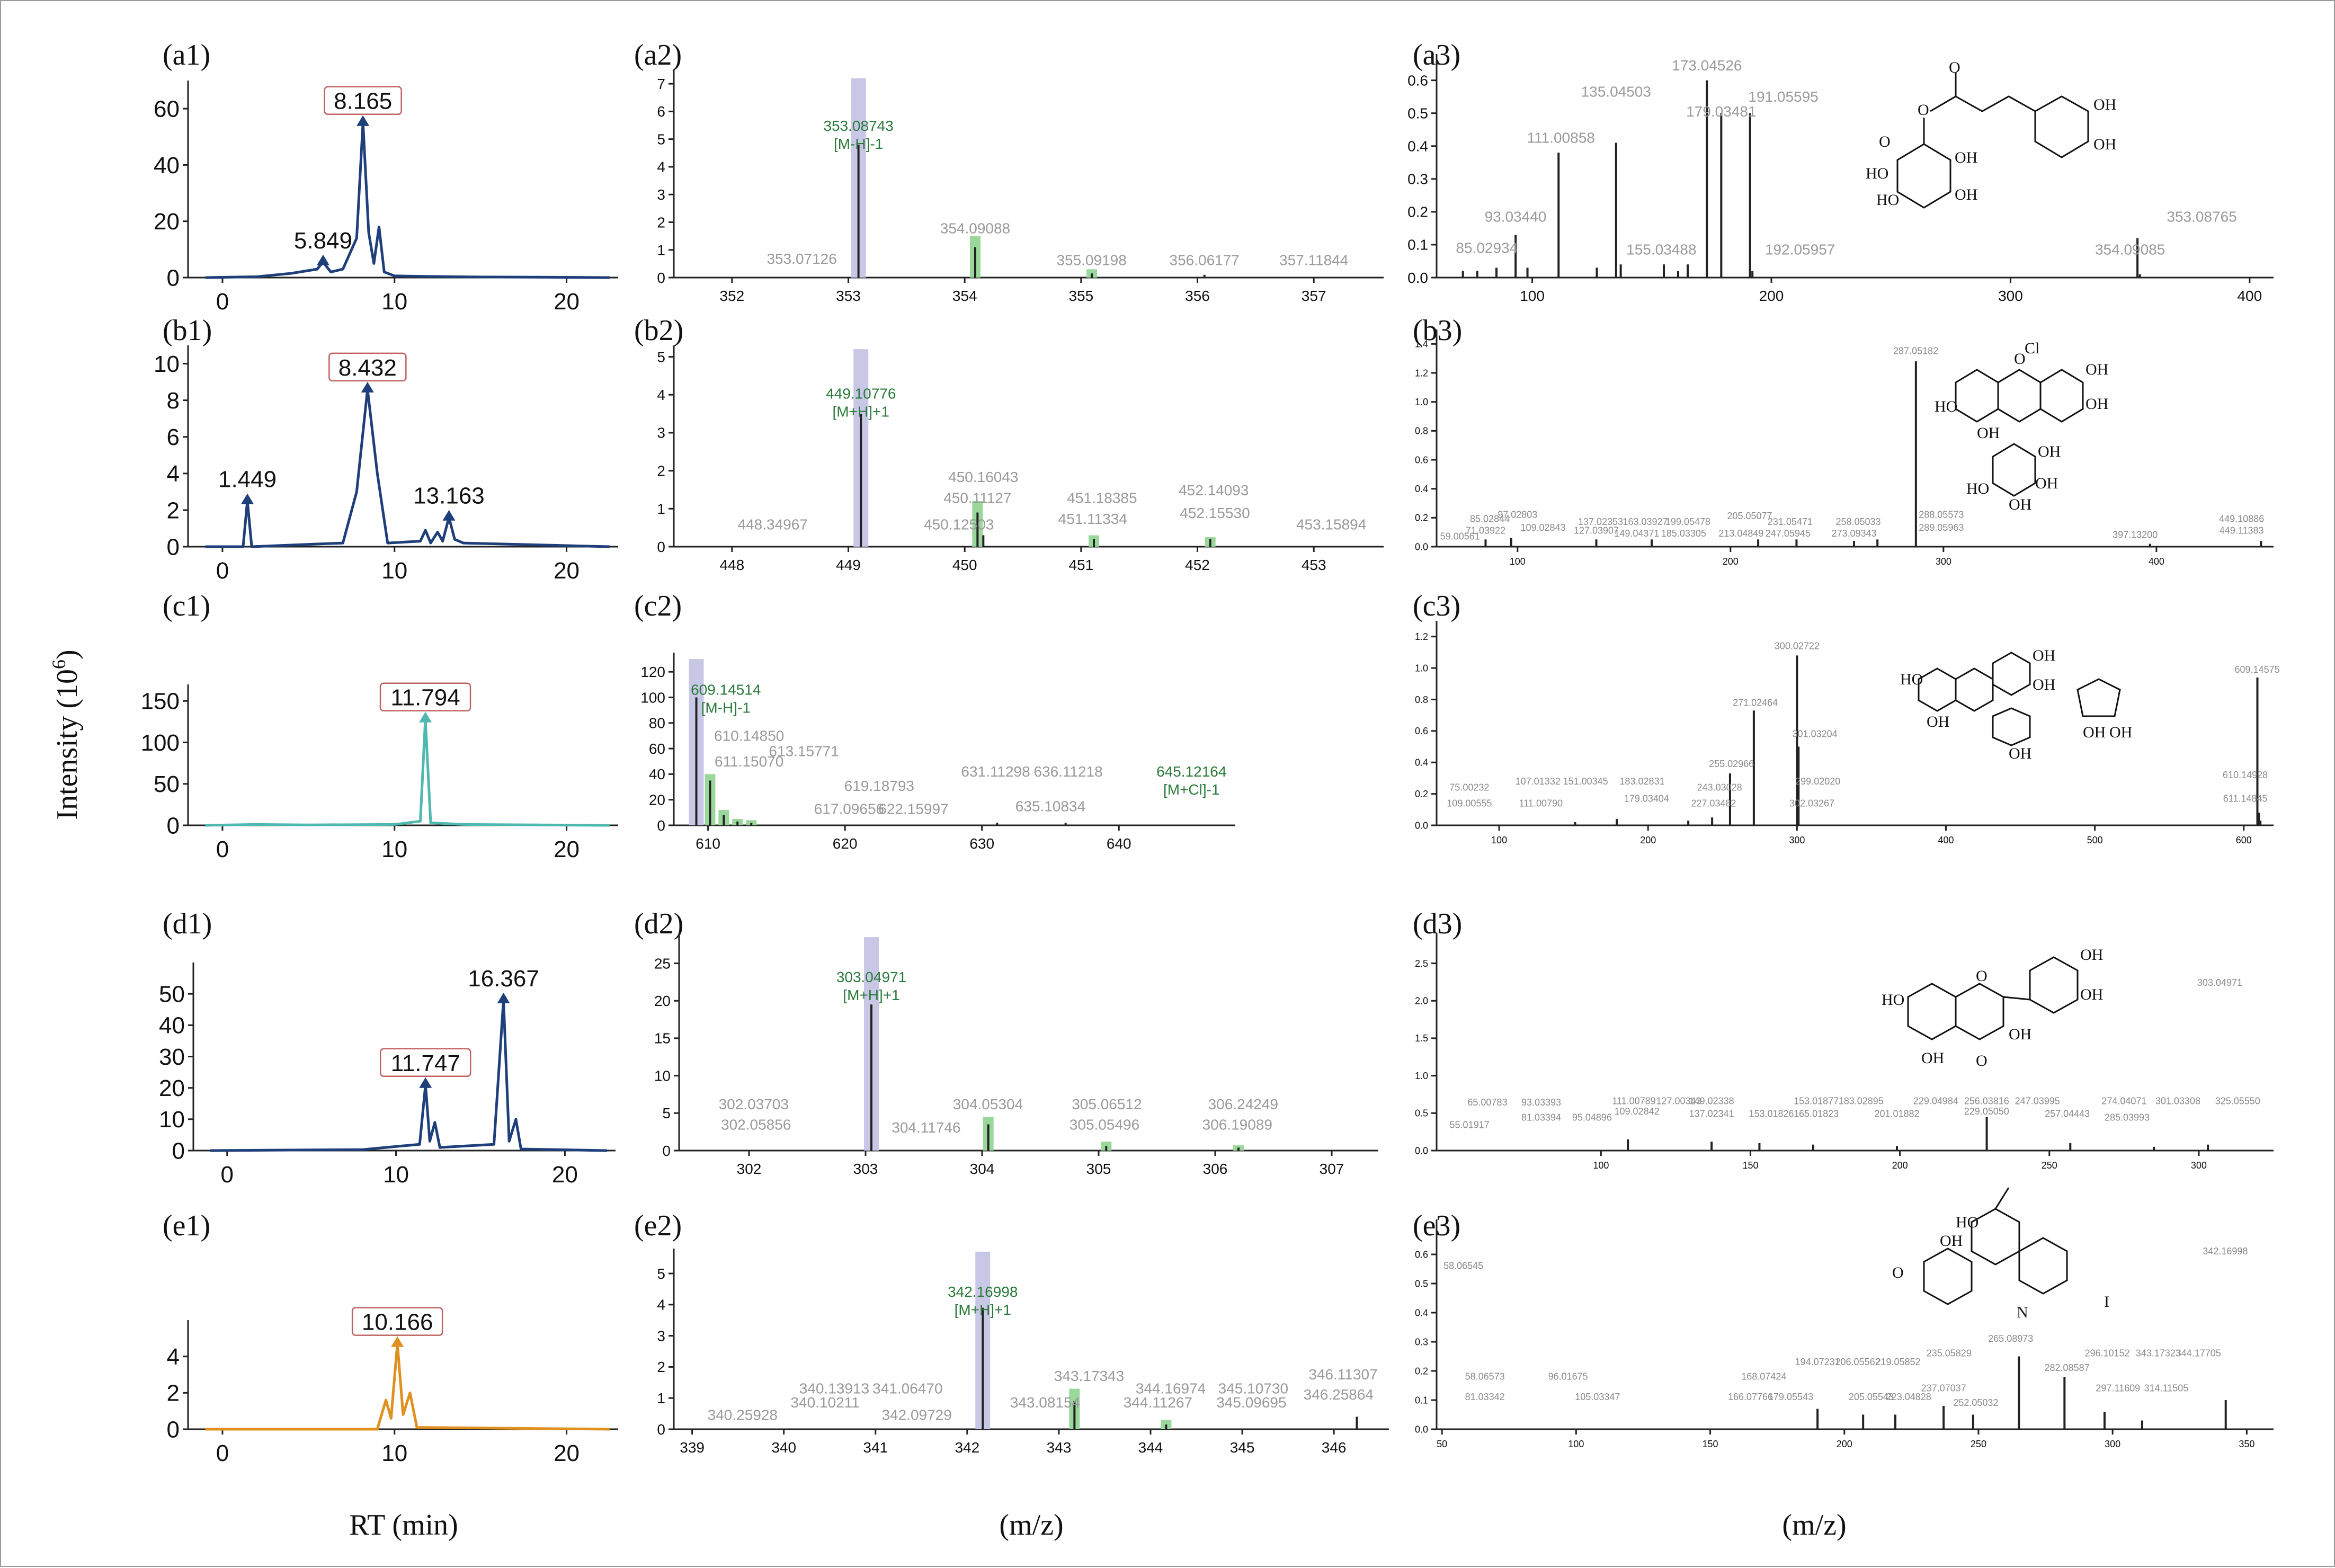 Image resolution: width=2335 pixels, height=1568 pixels. Describe the element at coordinates (403, 1525) in the screenshot. I see `x-axis-title-rt: RT (min)` at that location.